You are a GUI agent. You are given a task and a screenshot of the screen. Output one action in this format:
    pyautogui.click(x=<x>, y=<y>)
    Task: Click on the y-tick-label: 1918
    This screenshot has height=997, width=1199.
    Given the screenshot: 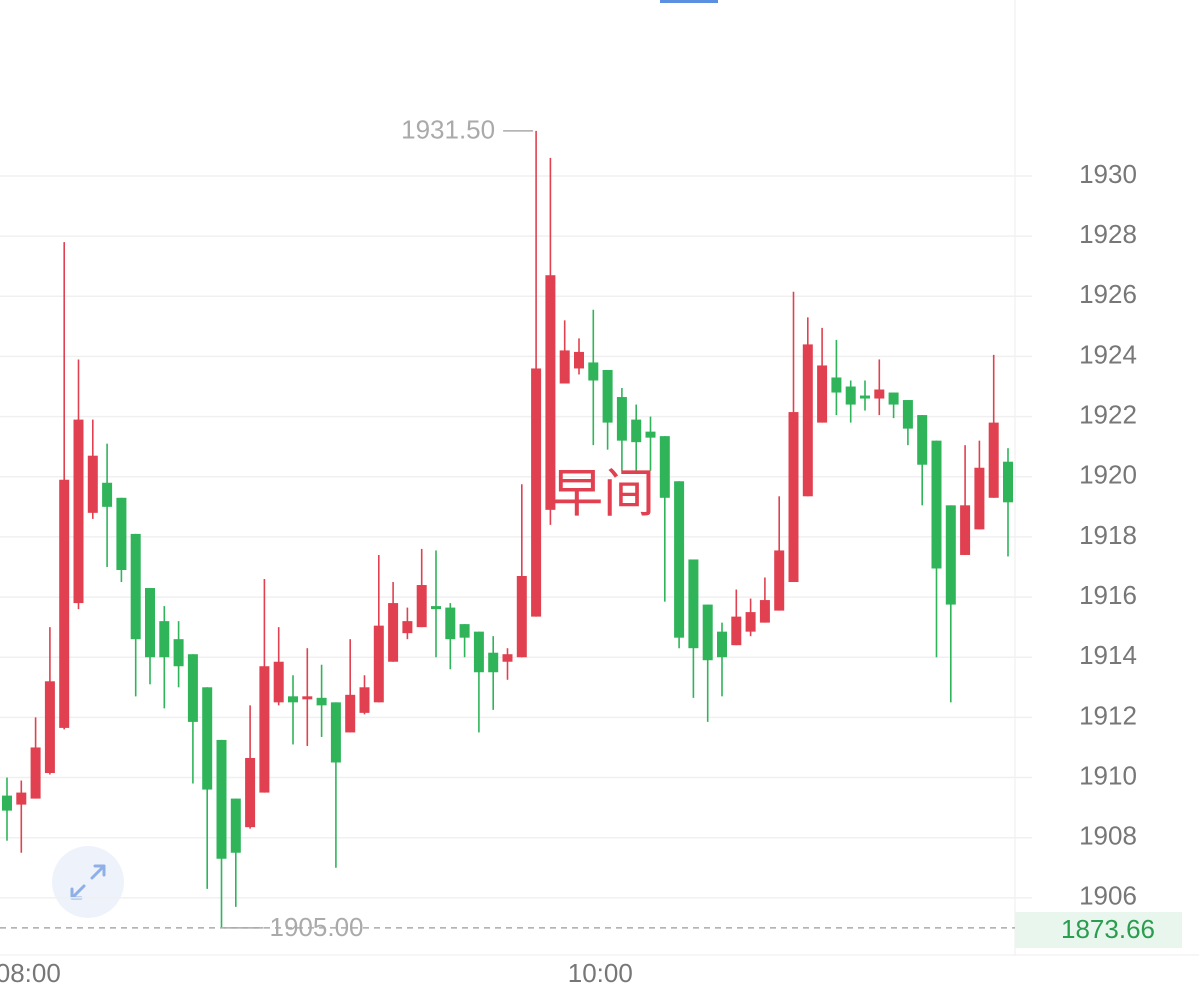 What is the action you would take?
    pyautogui.click(x=1108, y=535)
    